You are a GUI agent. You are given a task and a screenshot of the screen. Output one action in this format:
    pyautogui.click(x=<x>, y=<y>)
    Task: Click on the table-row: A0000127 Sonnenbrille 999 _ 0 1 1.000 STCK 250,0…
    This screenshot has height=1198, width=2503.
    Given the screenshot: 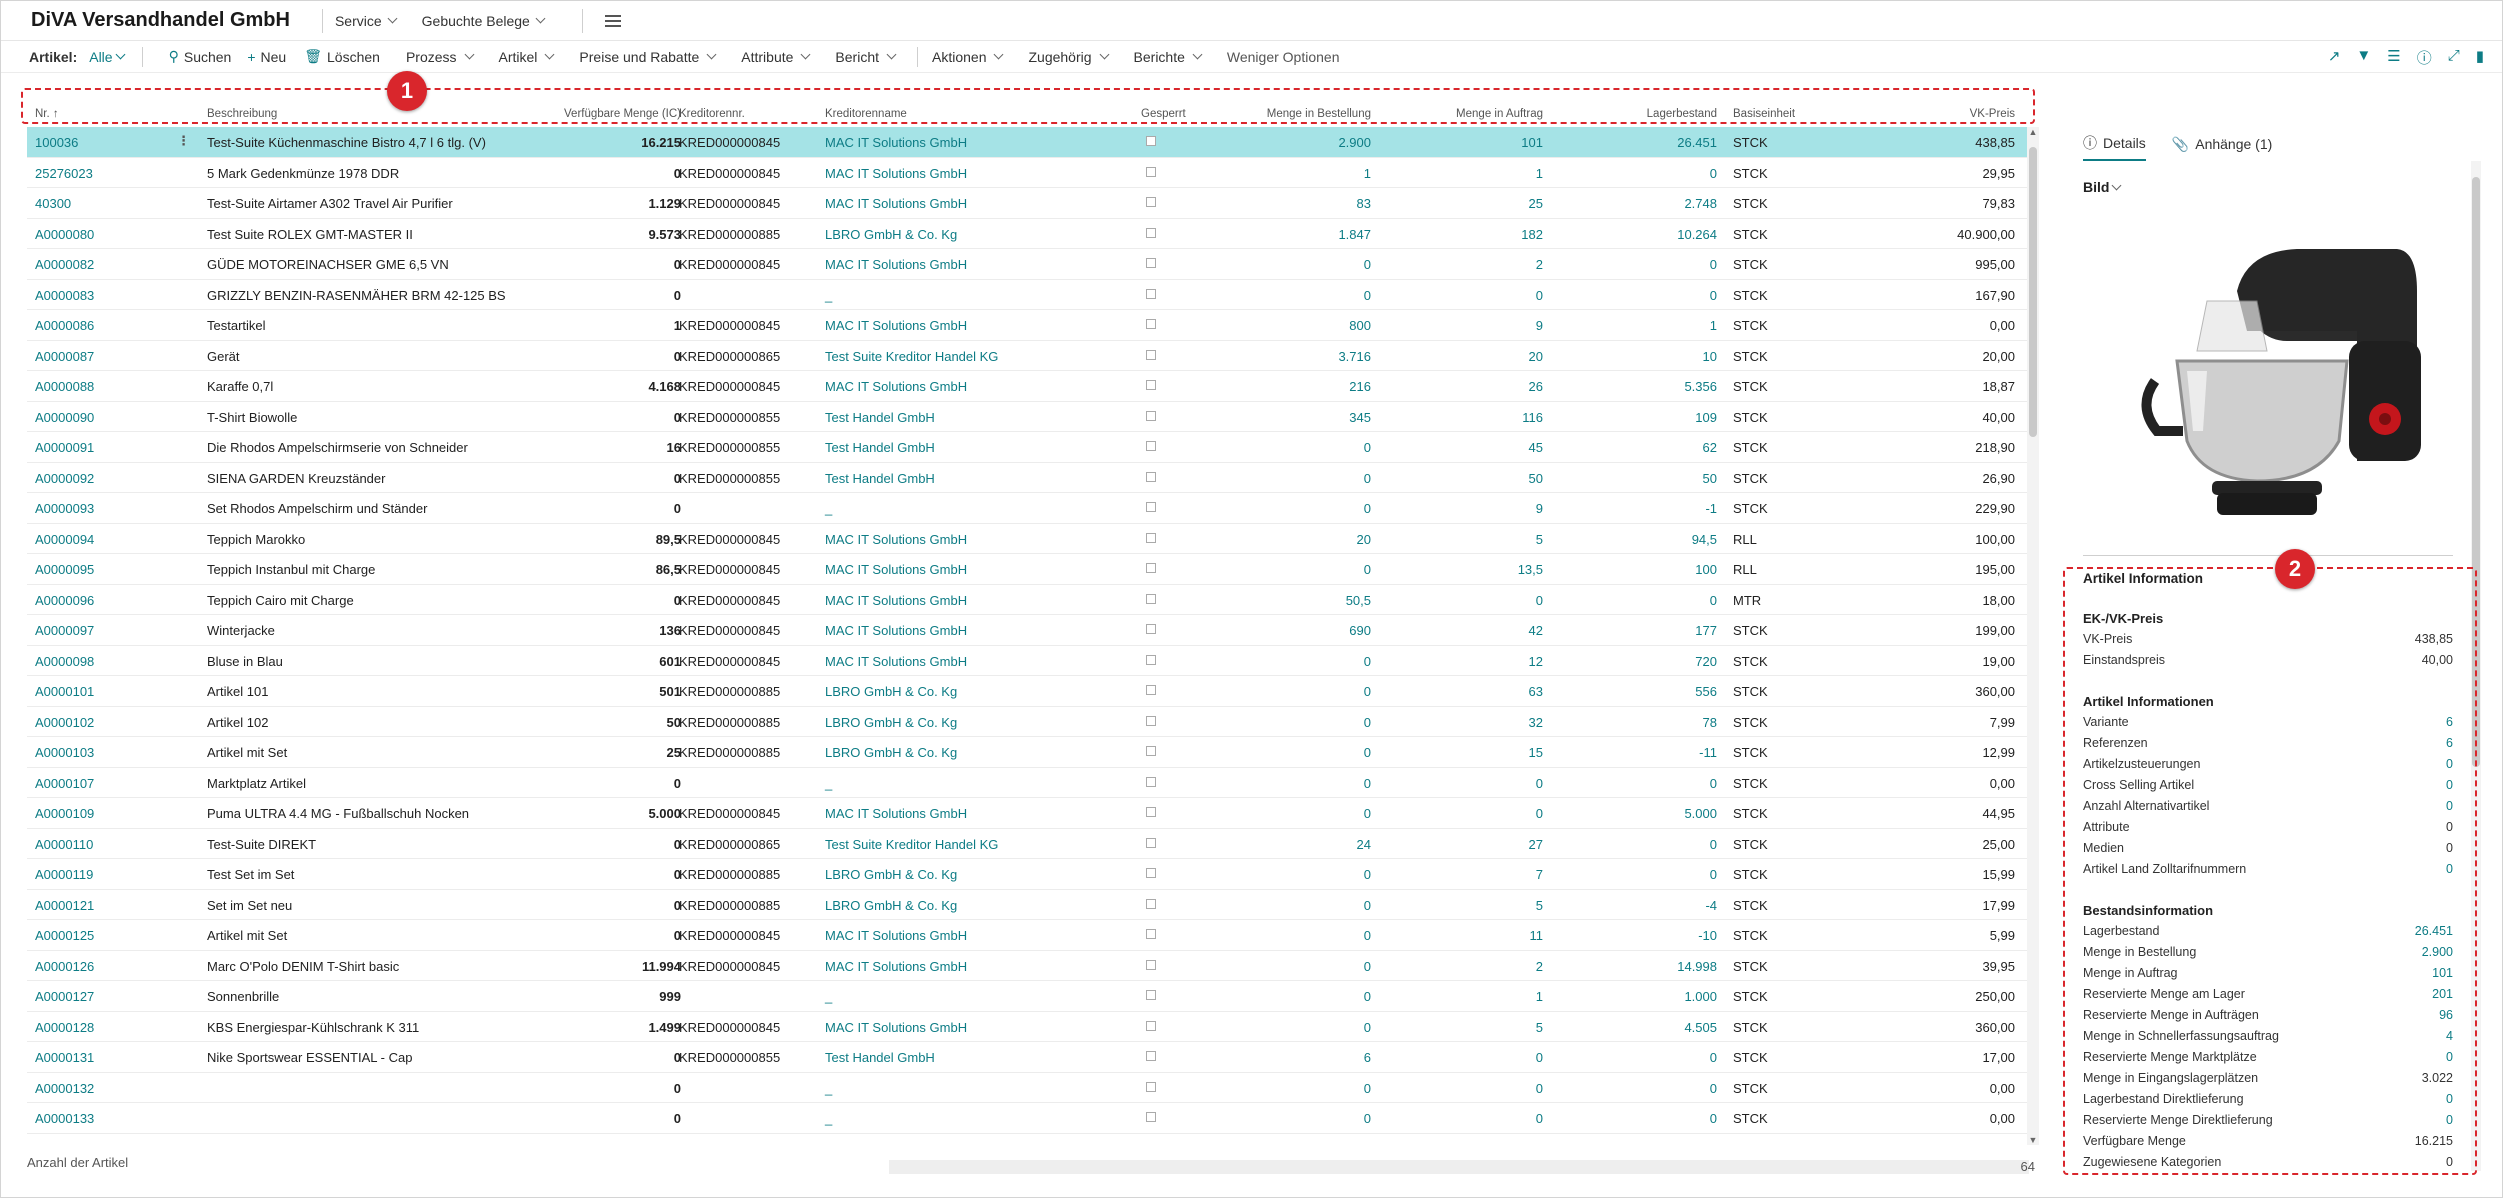 What is the action you would take?
    pyautogui.click(x=1029, y=996)
    